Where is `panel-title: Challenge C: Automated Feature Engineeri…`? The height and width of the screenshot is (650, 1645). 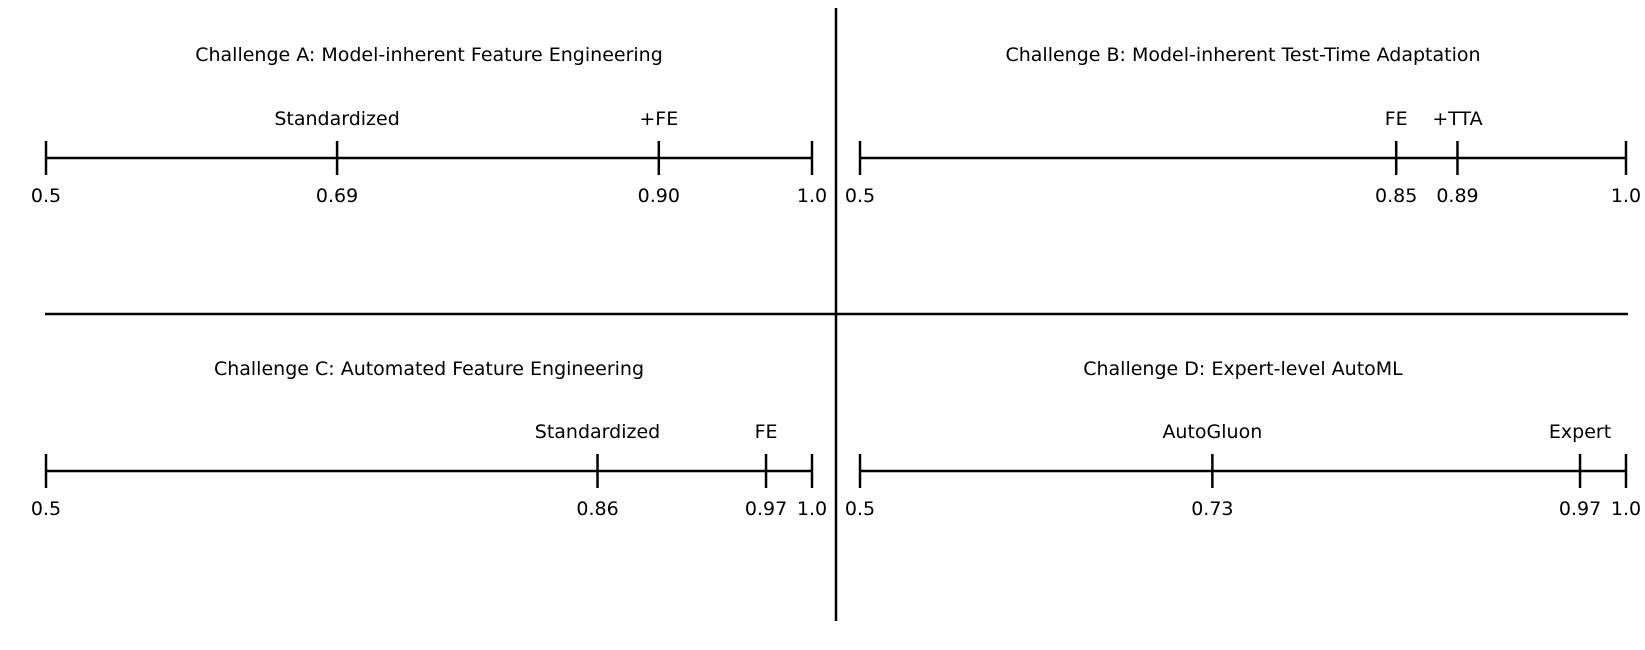
panel-title: Challenge C: Automated Feature Engineeri… is located at coordinates (429, 369).